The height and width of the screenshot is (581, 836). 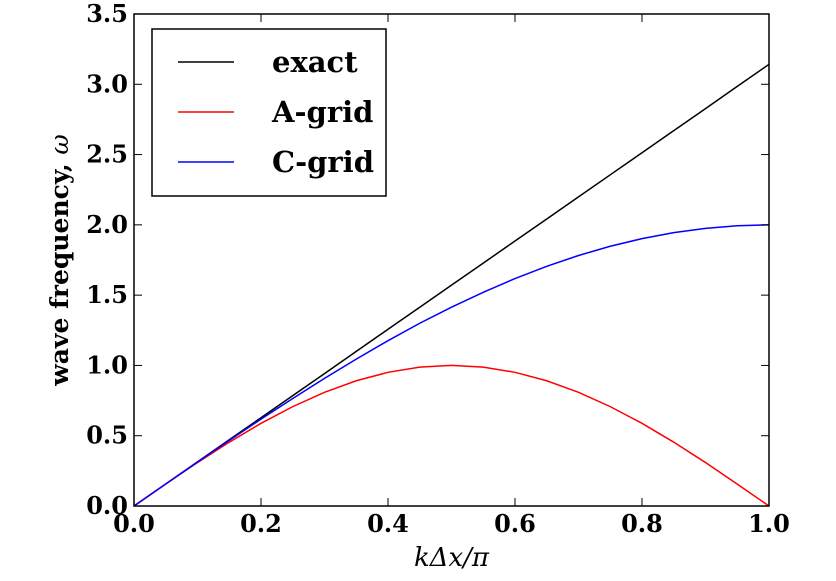 I want to click on legend-label-exact: exact, so click(x=315, y=62).